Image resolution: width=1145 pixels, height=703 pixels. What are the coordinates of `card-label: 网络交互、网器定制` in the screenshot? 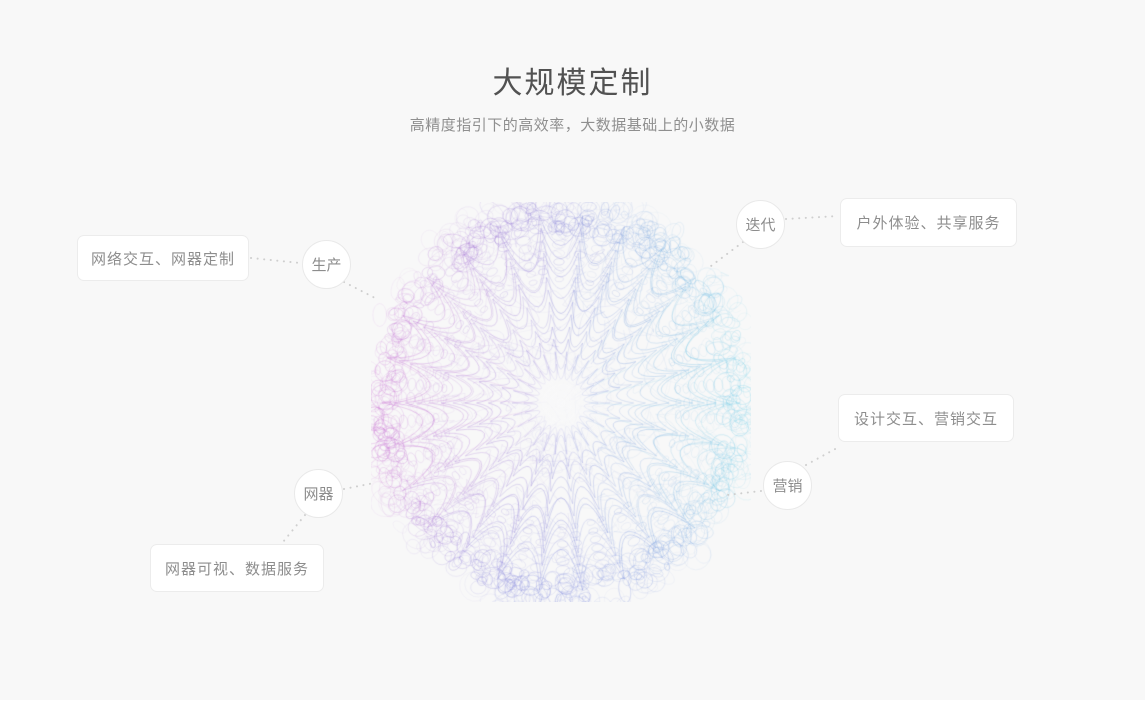 It's located at (162, 259).